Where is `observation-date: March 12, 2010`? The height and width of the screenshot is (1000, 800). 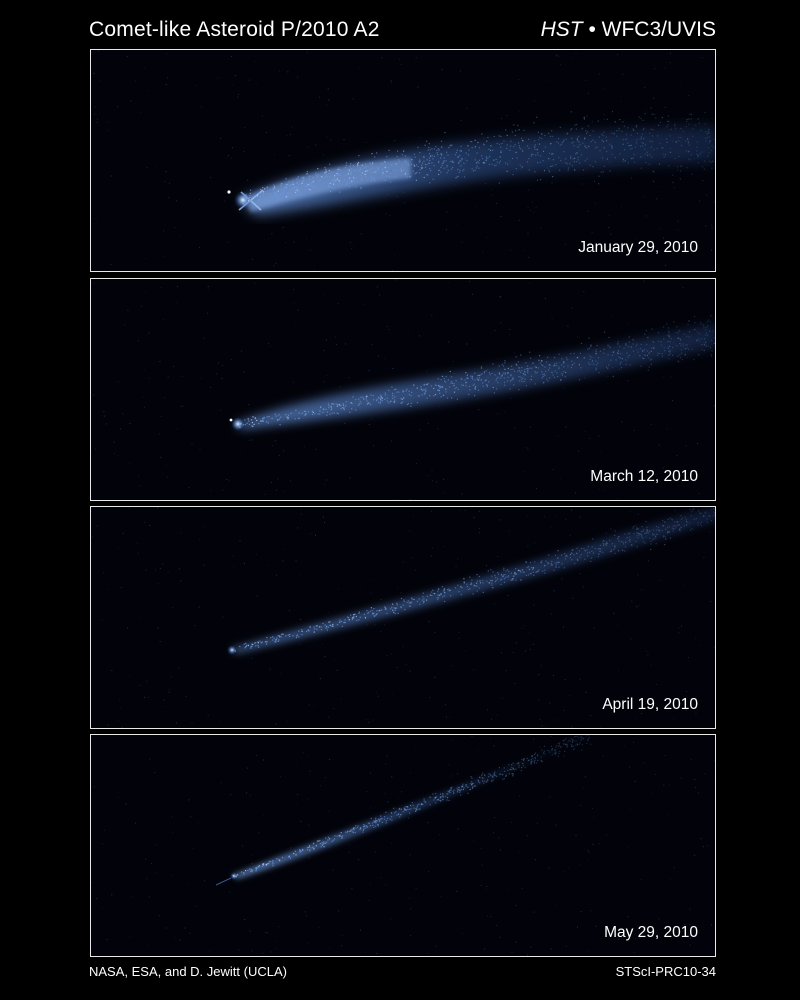
observation-date: March 12, 2010 is located at coordinates (644, 476).